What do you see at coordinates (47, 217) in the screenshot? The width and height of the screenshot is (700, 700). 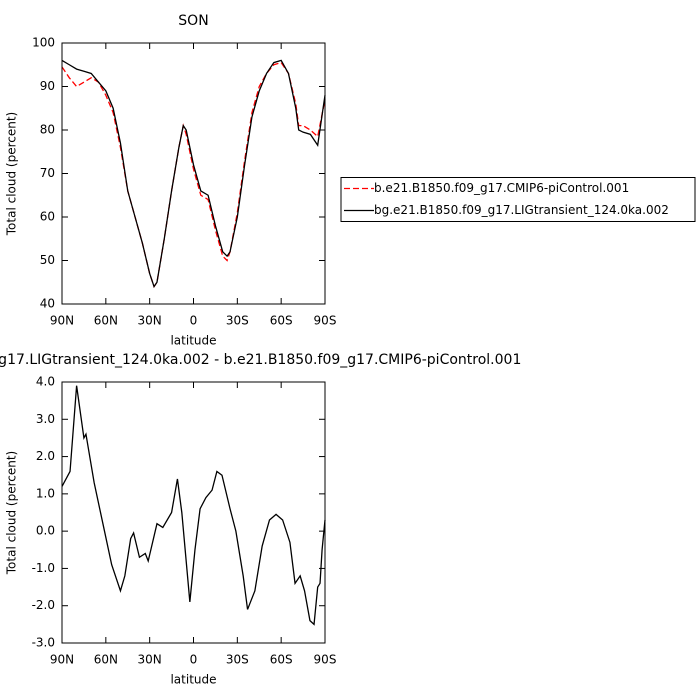 I see `y-tick-label: 60` at bounding box center [47, 217].